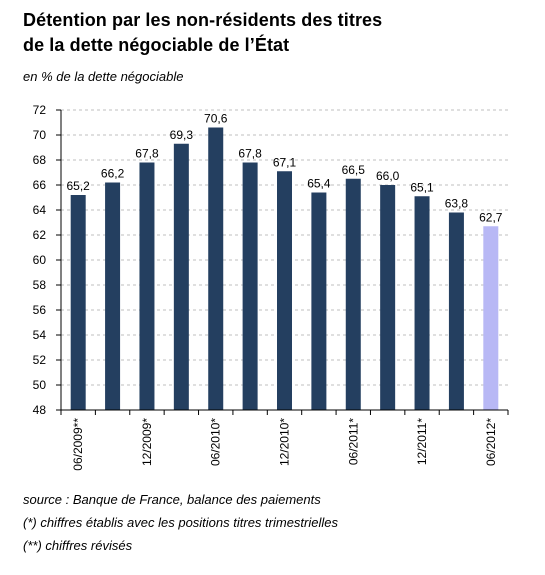 The width and height of the screenshot is (545, 575). Describe the element at coordinates (40, 185) in the screenshot. I see `y-tick-label: 66` at that location.